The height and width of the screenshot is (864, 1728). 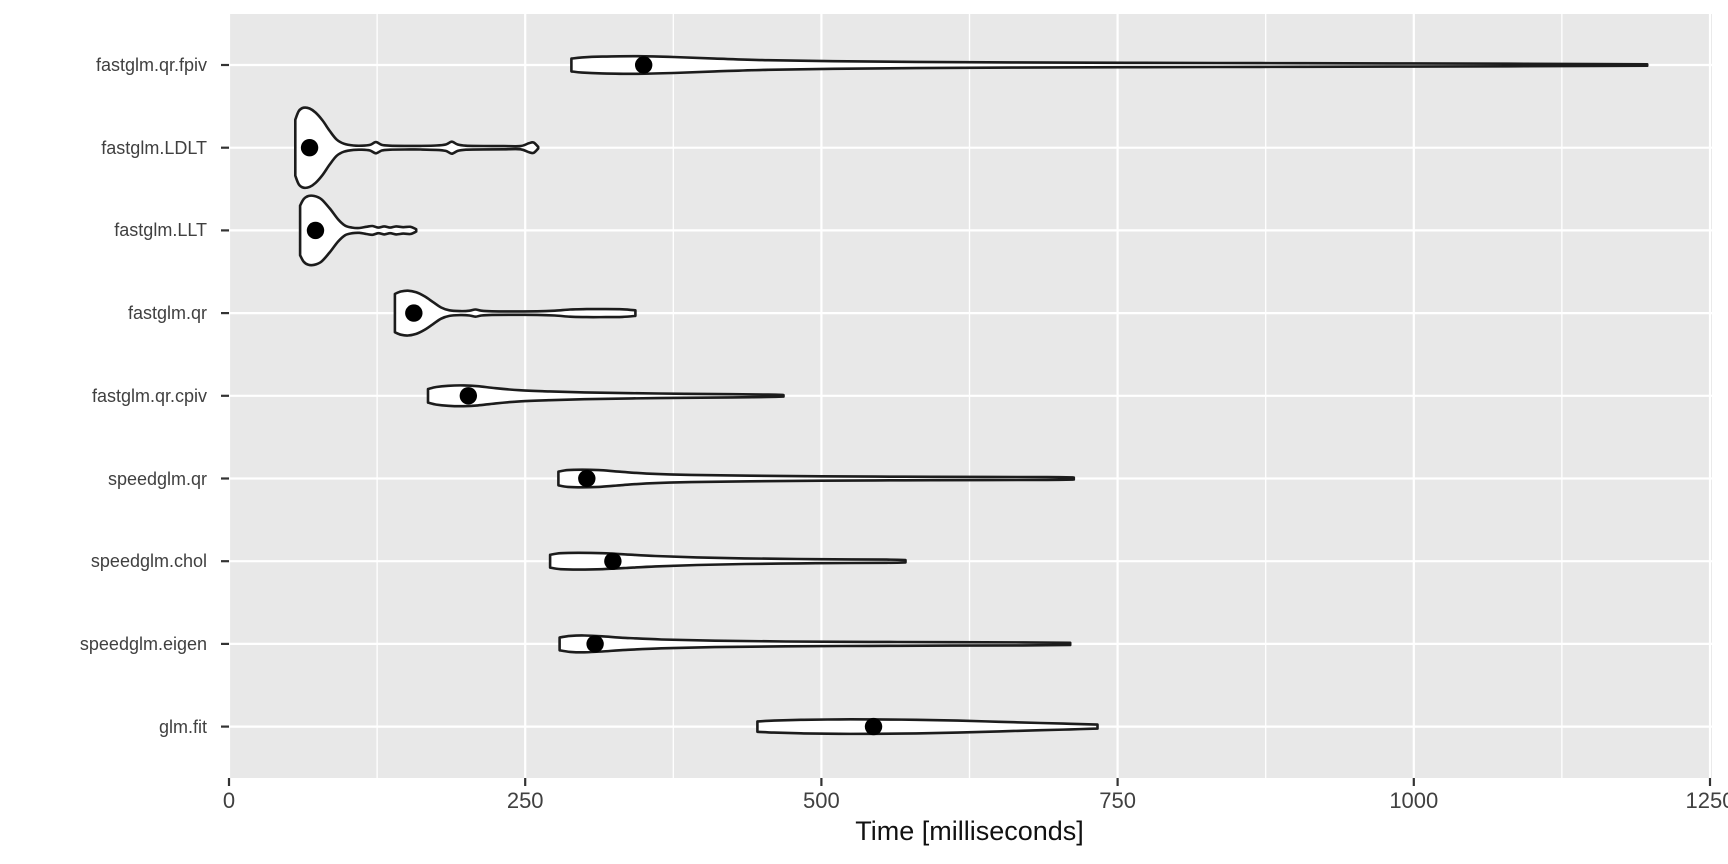 I want to click on median-point-fastglm.qr.fpiv, so click(x=643, y=65).